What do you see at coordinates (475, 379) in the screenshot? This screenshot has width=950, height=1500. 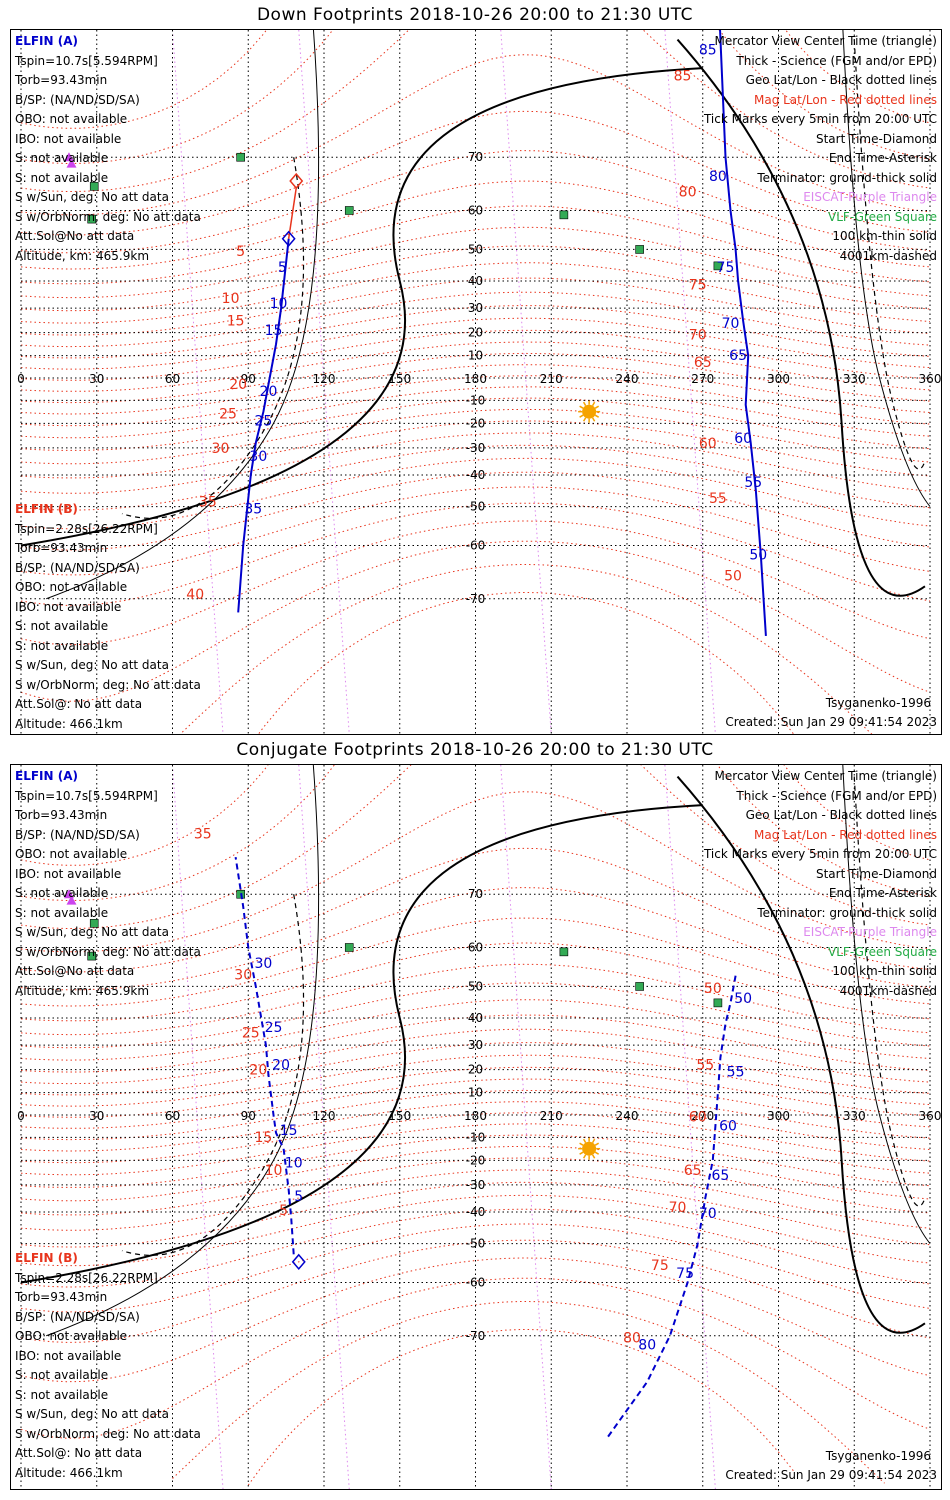 I see `lon-tick-label: 180` at bounding box center [475, 379].